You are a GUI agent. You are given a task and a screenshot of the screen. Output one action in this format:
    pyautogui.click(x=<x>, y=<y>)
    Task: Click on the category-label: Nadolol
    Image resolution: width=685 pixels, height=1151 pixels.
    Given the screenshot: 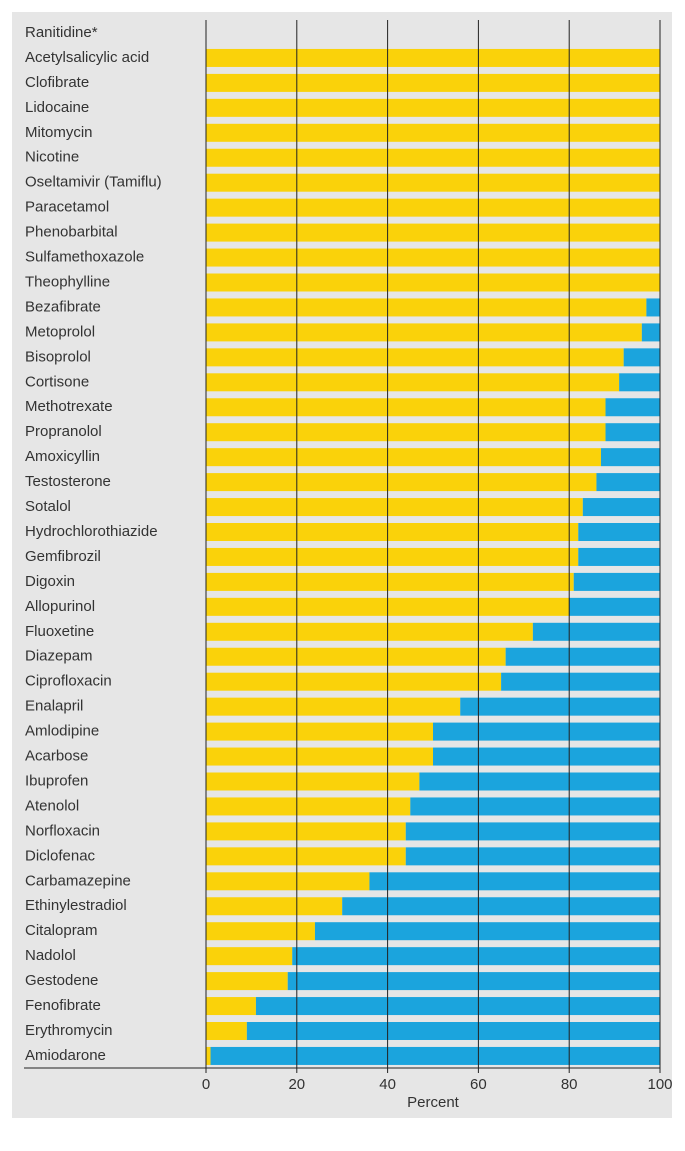 What is the action you would take?
    pyautogui.click(x=50, y=955)
    